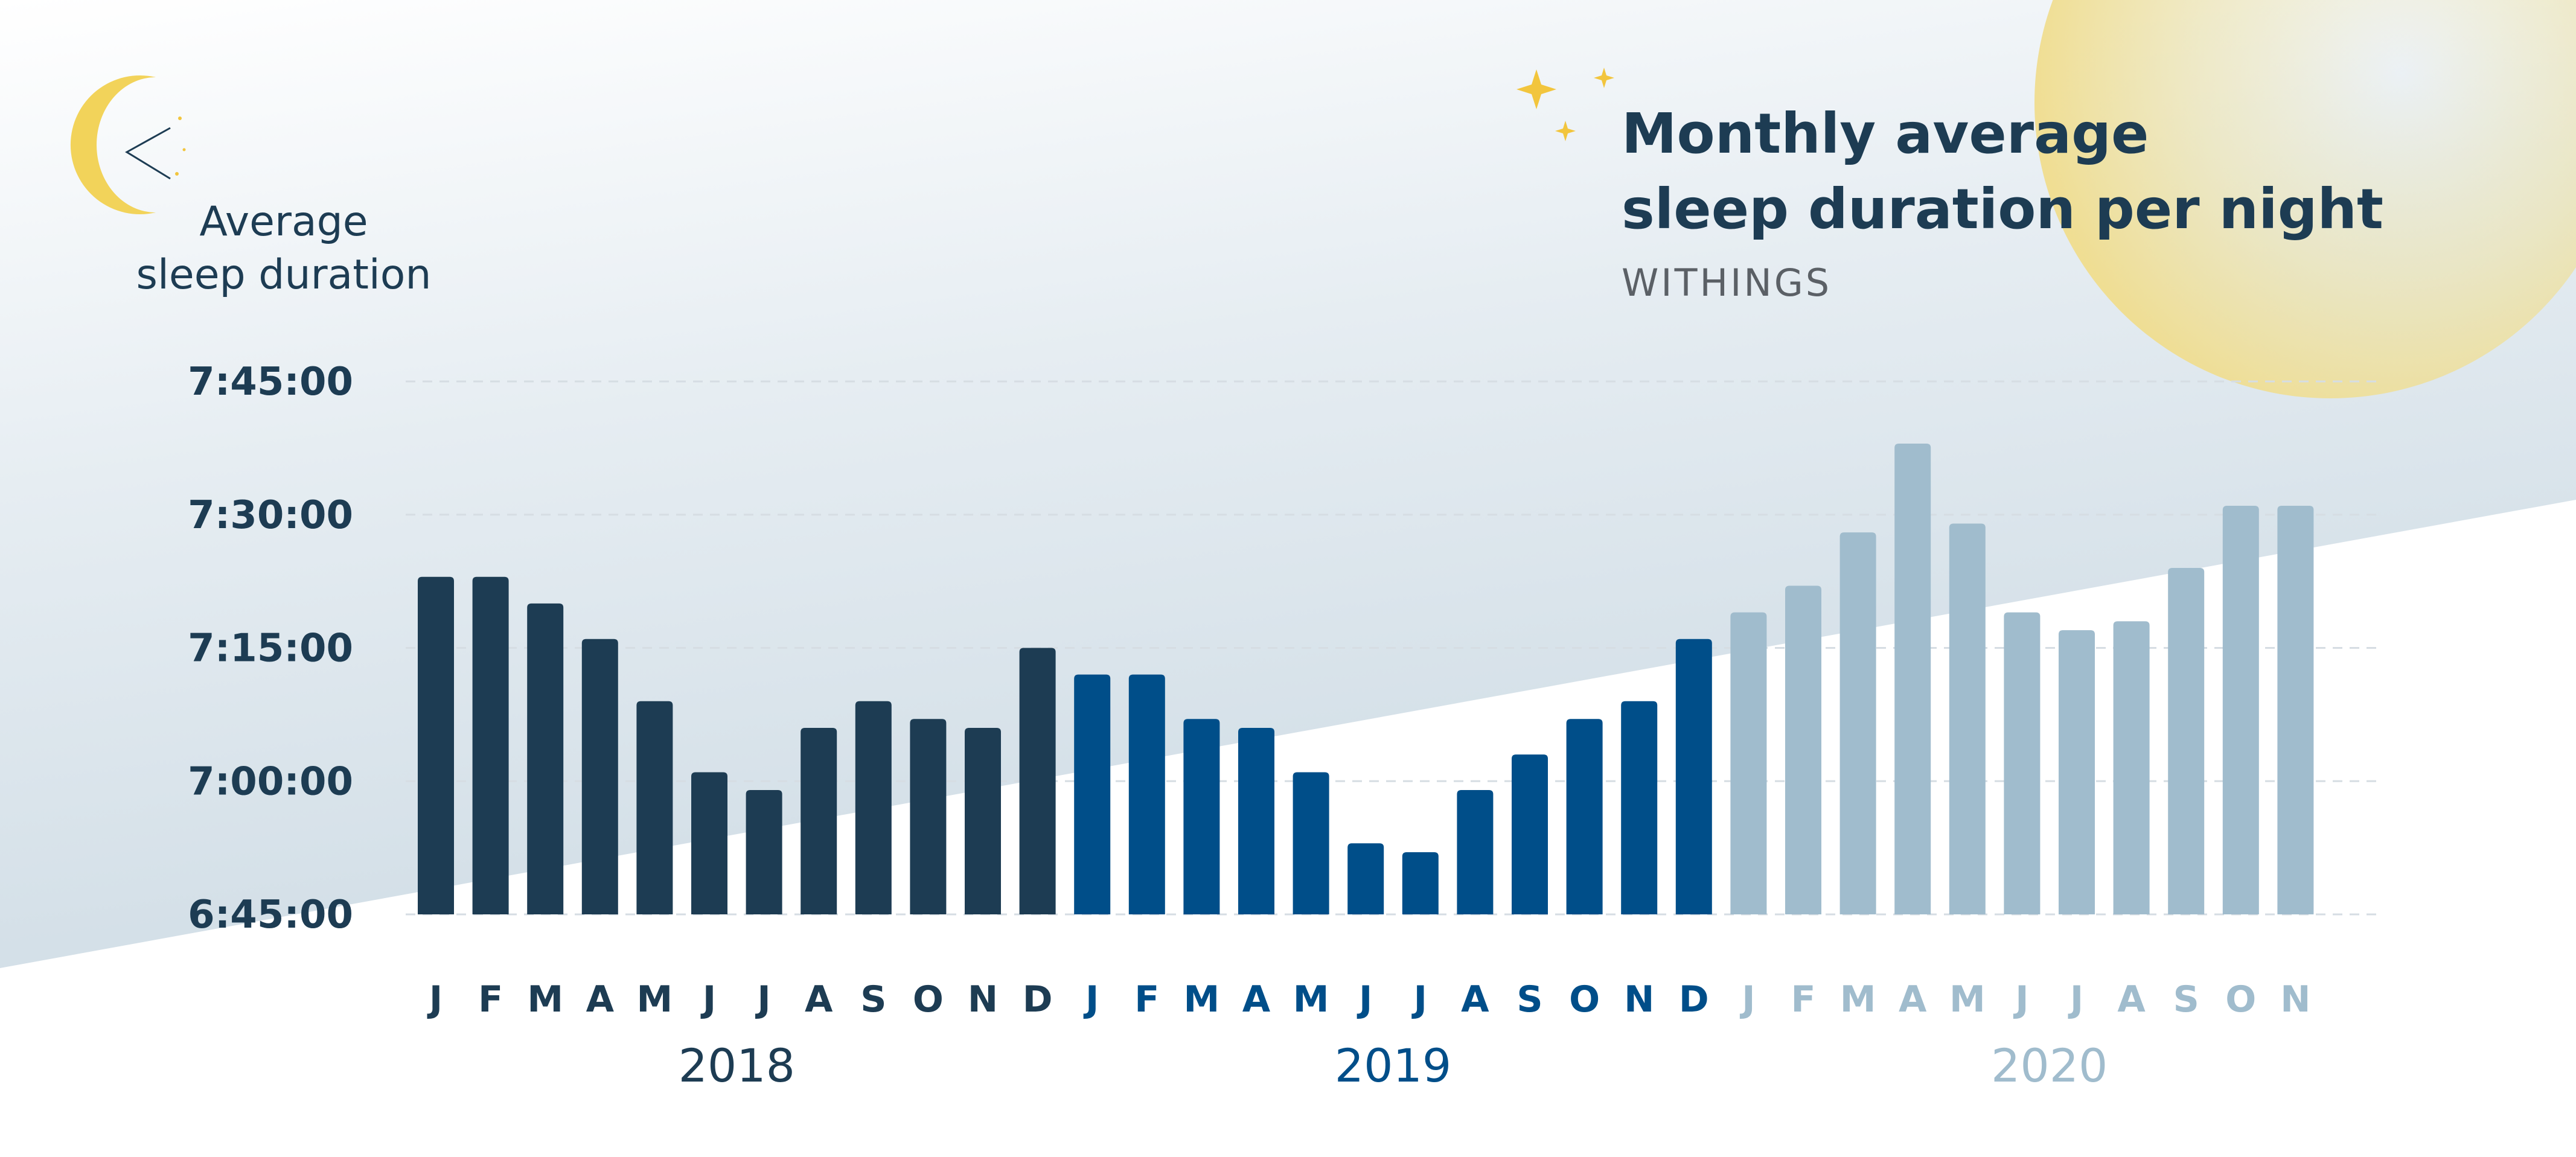 The width and height of the screenshot is (2576, 1157). Describe the element at coordinates (271, 782) in the screenshot. I see `y-tick-label: 7:00:00` at that location.